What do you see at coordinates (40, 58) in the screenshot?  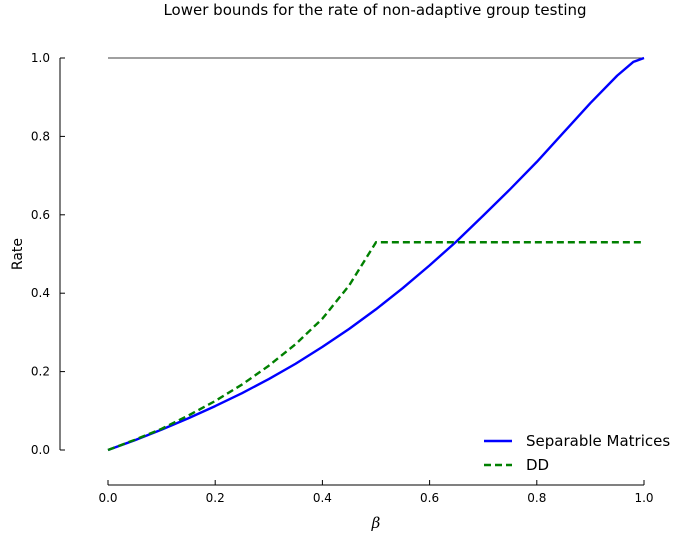 I see `y-tick-label: 1.0` at bounding box center [40, 58].